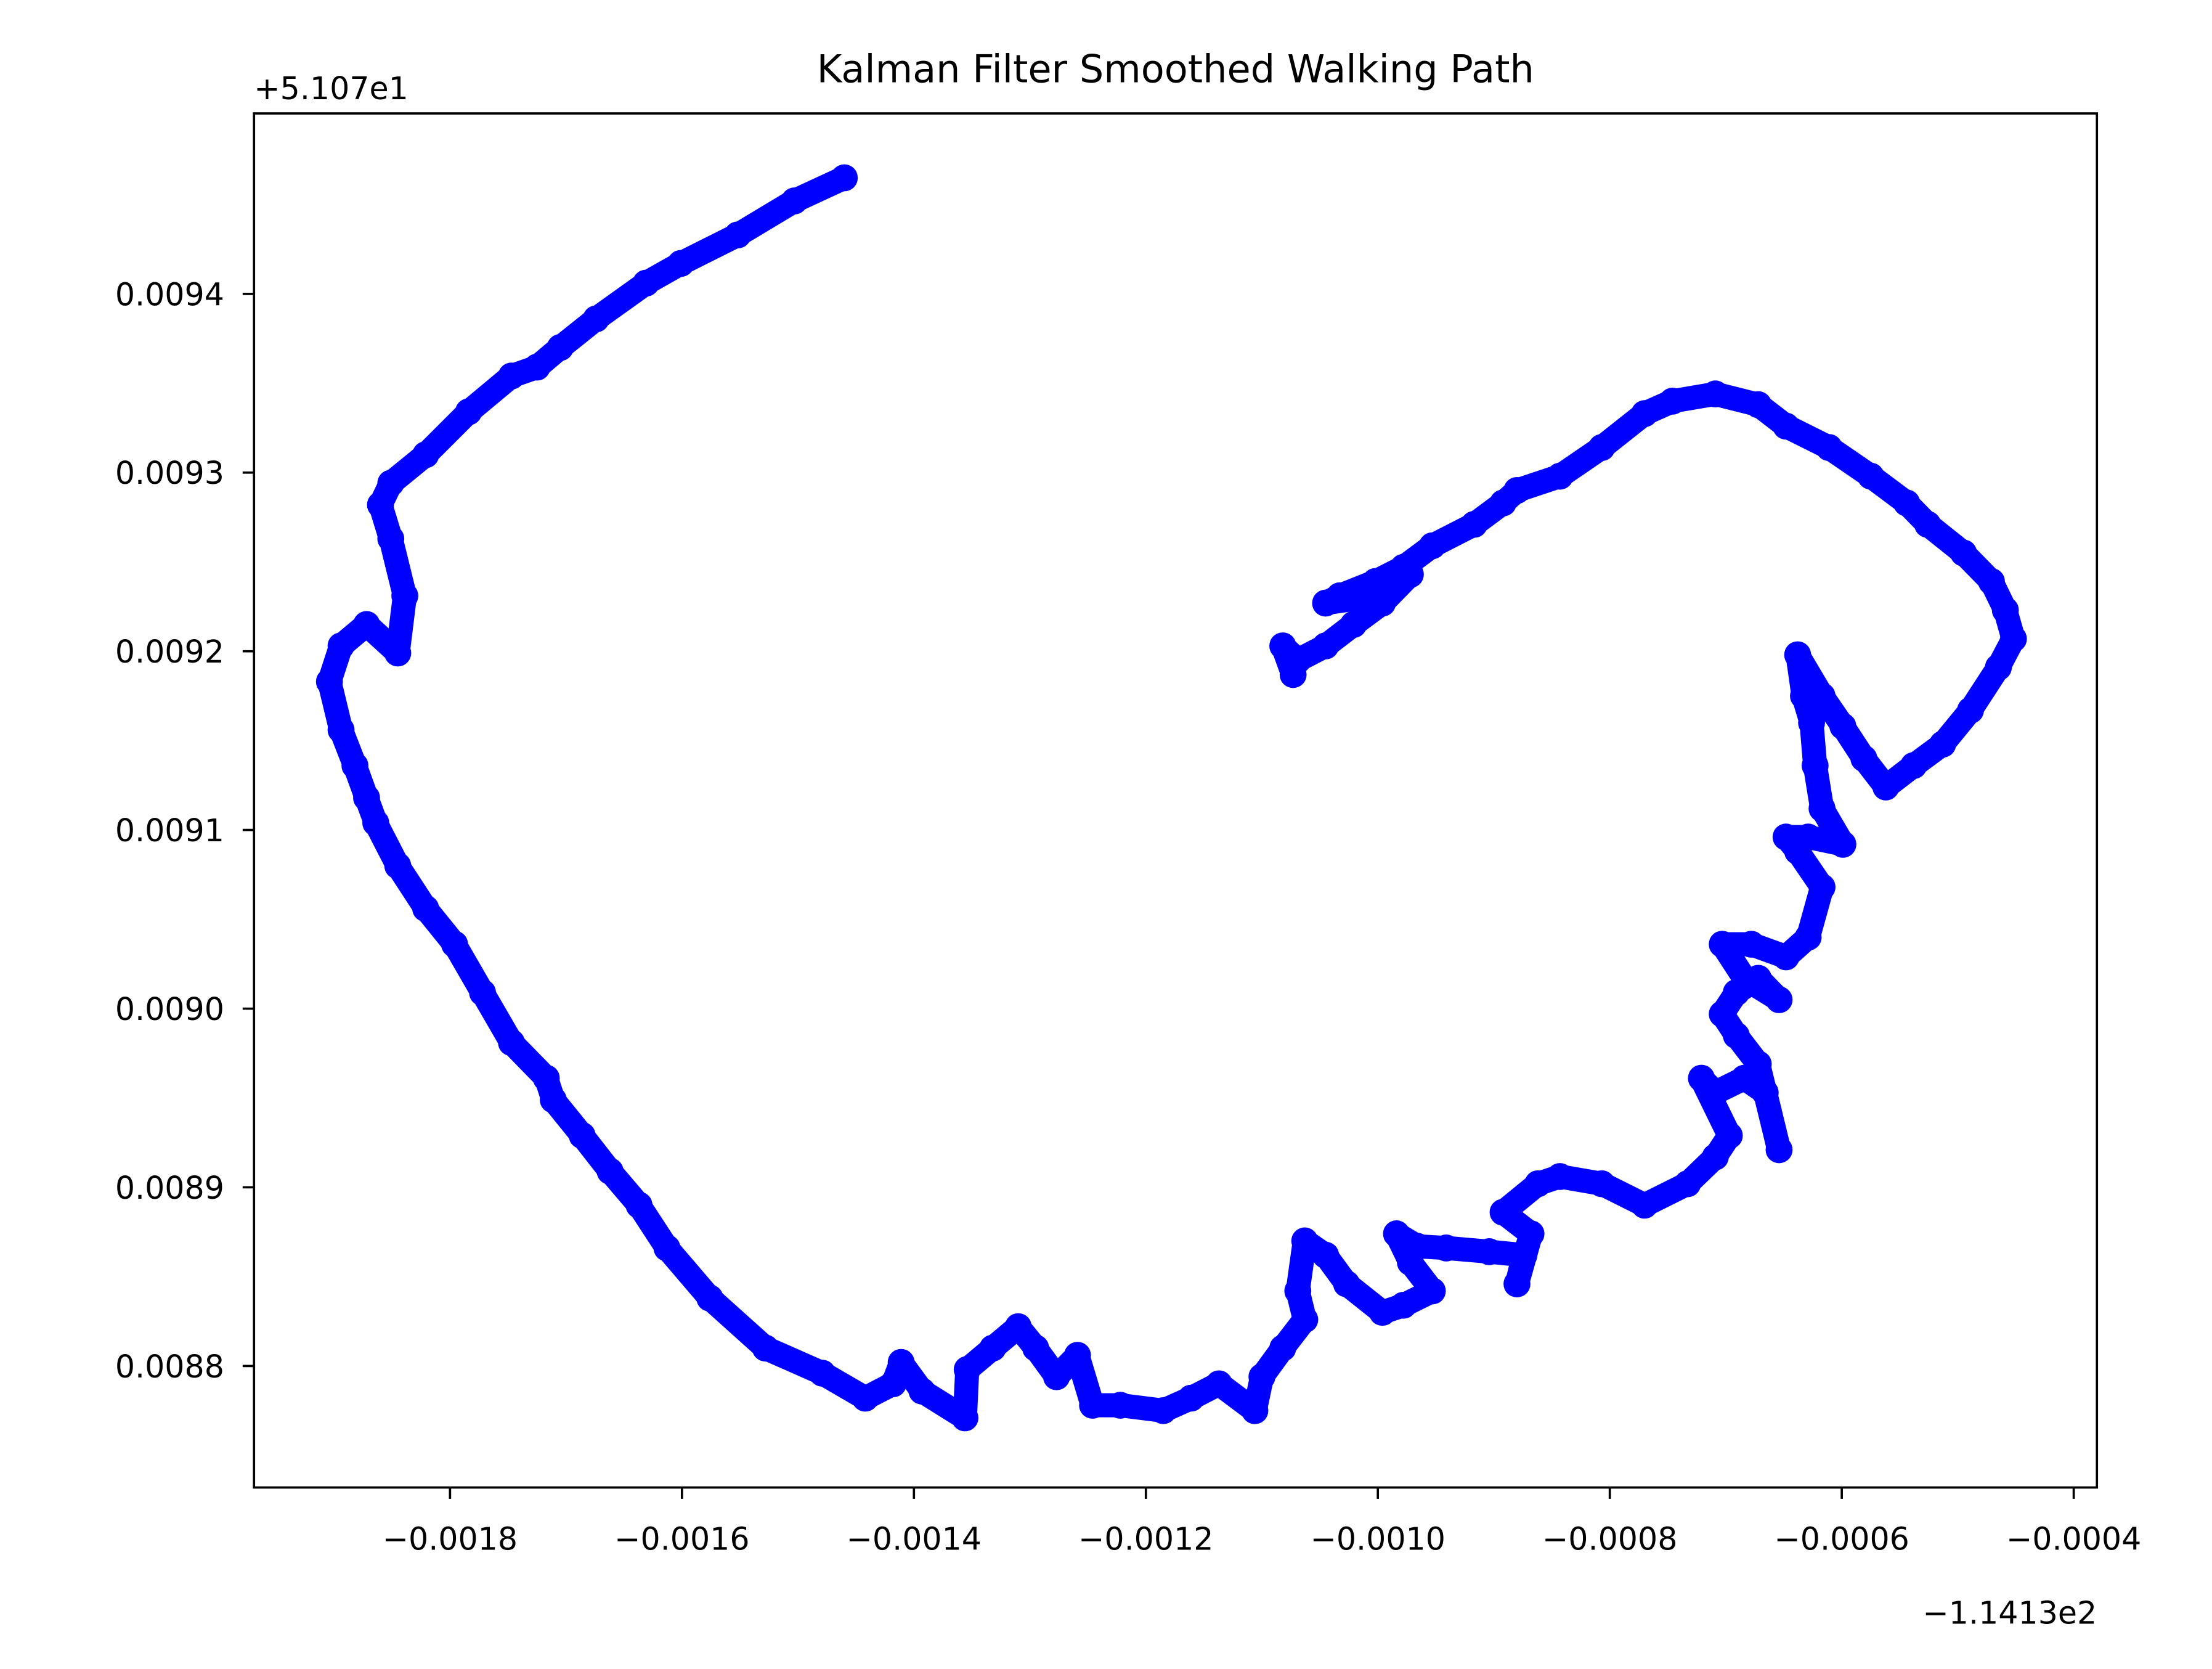 The height and width of the screenshot is (1669, 2212). Describe the element at coordinates (169, 652) in the screenshot. I see `y-tick-label: 0.0092` at that location.